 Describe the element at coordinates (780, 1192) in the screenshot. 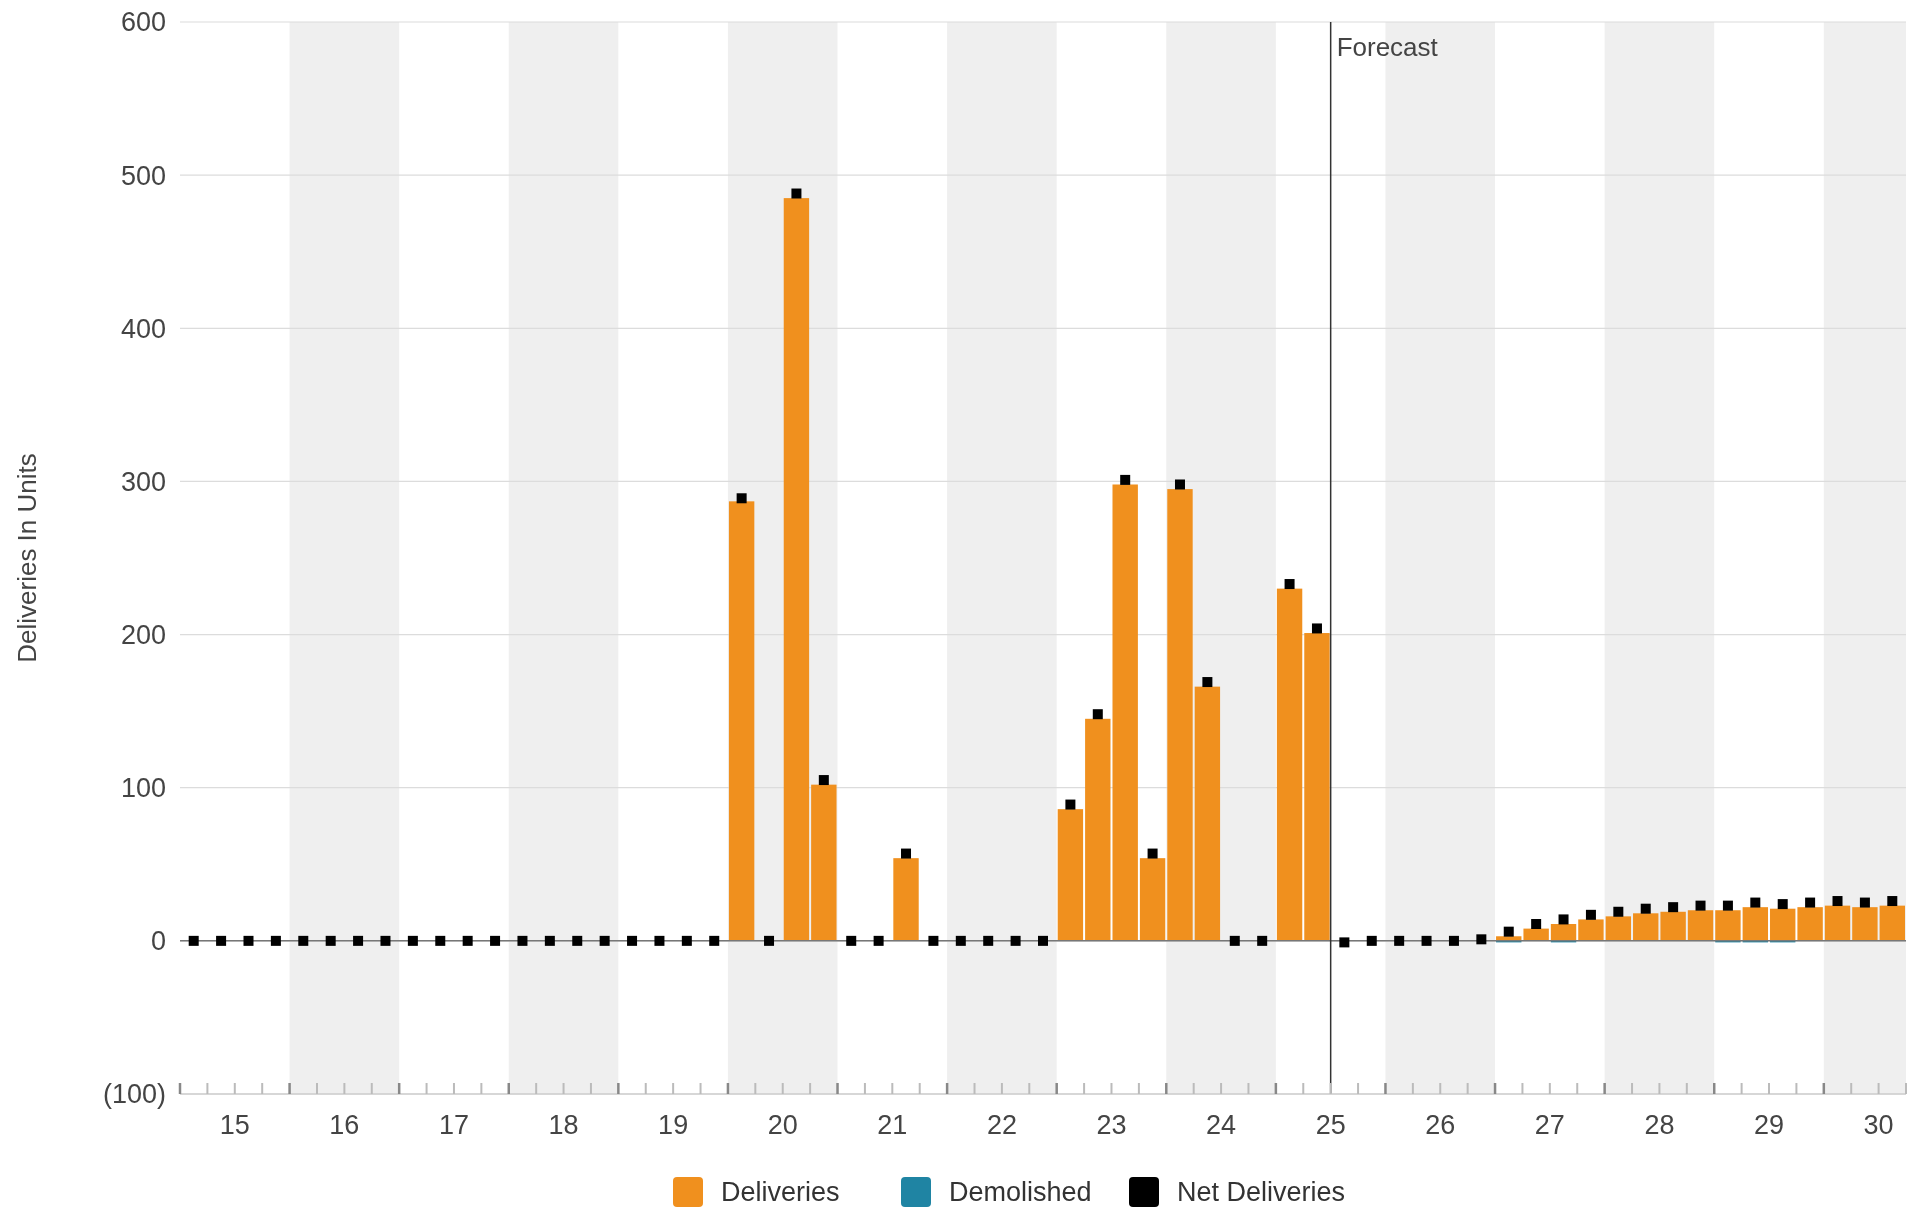

I see `legend-label: Deliveries` at that location.